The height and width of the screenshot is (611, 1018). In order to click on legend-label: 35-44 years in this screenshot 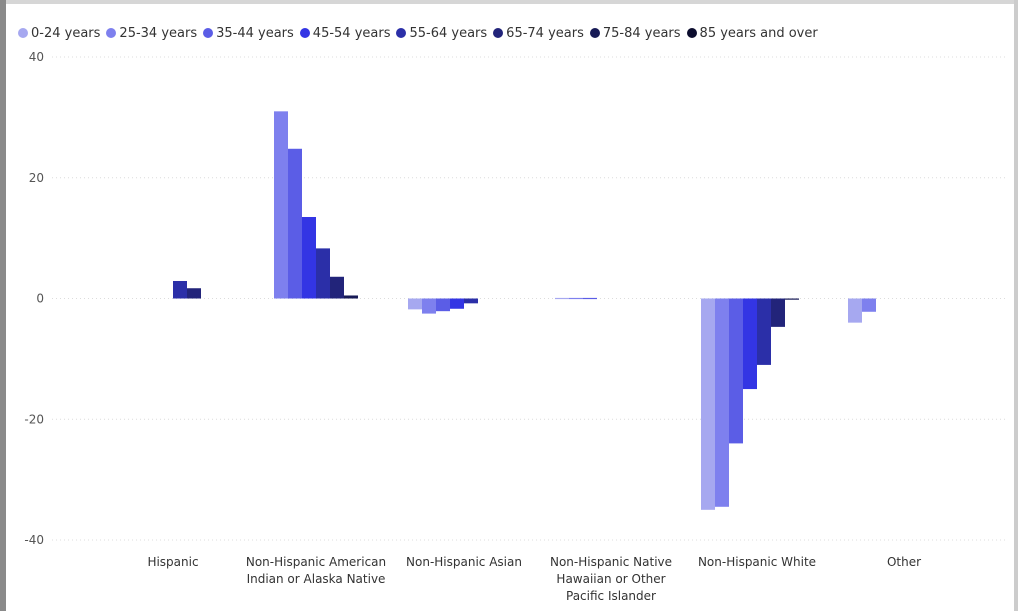, I will do `click(255, 33)`.